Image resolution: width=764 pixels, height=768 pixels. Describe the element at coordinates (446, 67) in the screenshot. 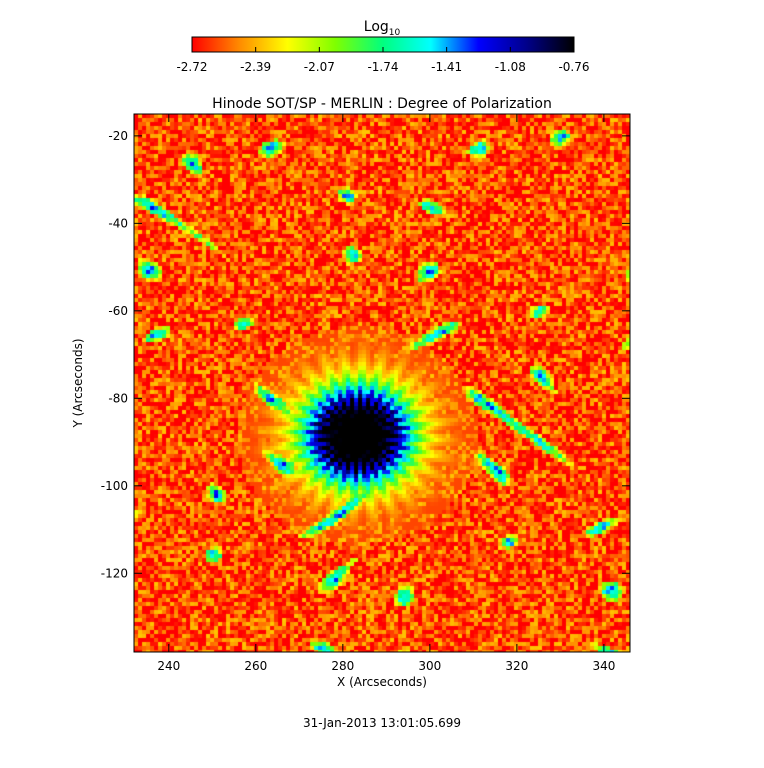

I see `colorbar-tick-label: -1.41` at that location.